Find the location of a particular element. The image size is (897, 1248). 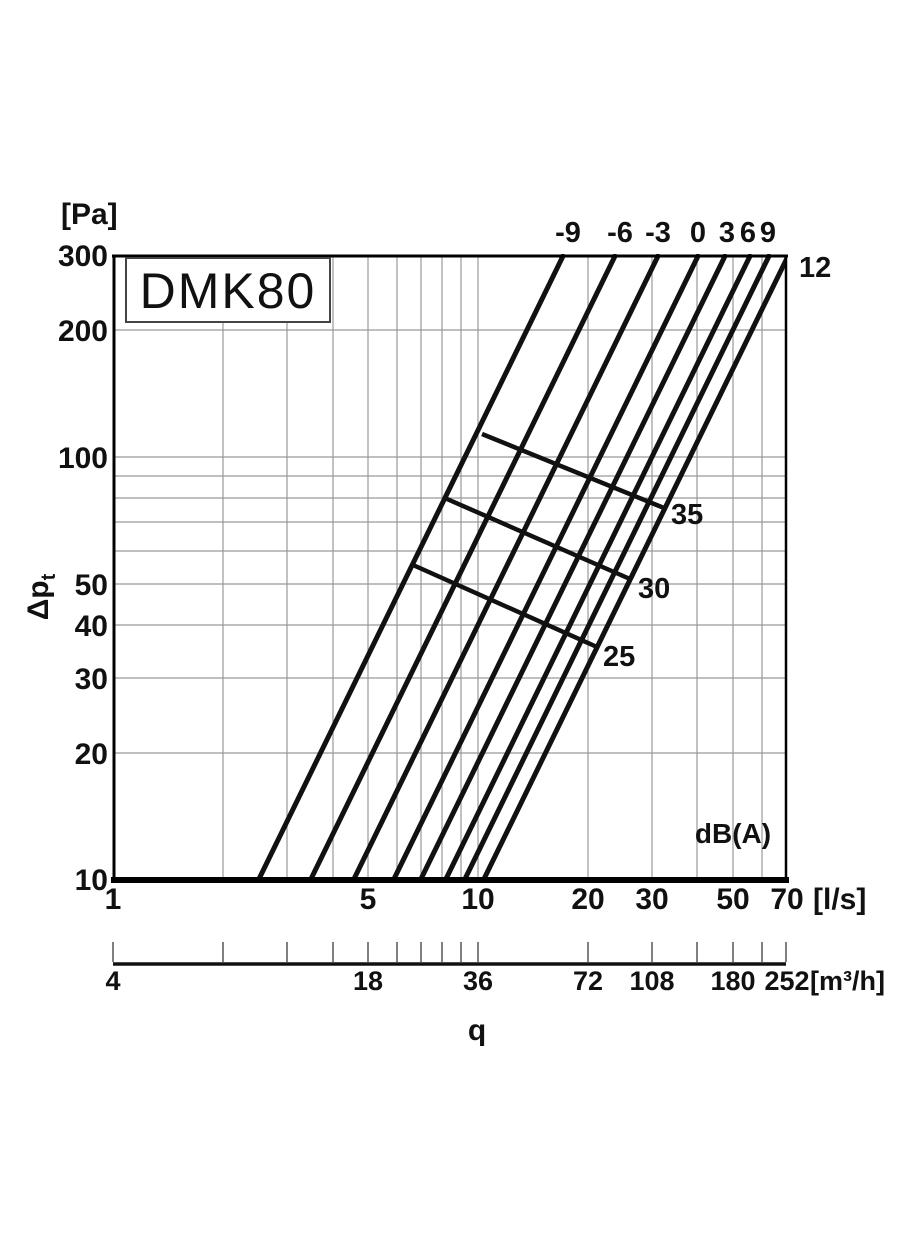

x-tick-1: 1 is located at coordinates (113, 899).